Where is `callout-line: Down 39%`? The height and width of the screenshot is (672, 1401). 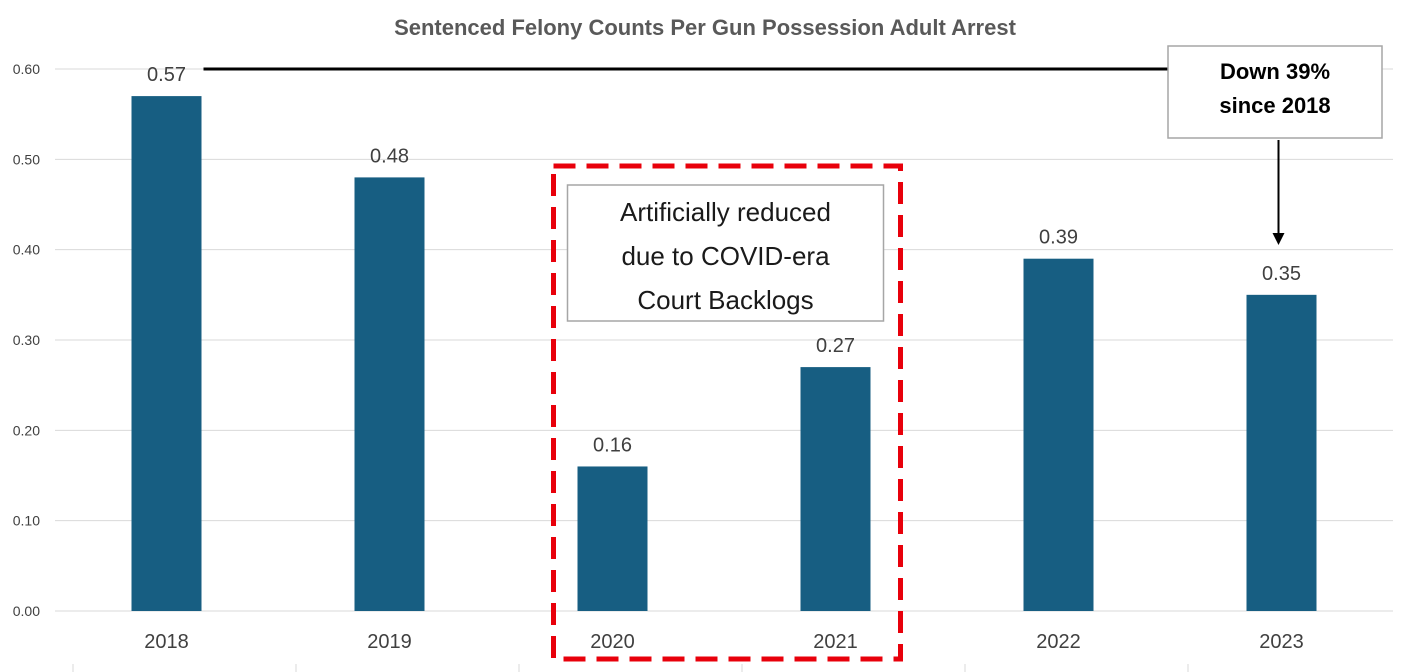
callout-line: Down 39% is located at coordinates (1275, 71).